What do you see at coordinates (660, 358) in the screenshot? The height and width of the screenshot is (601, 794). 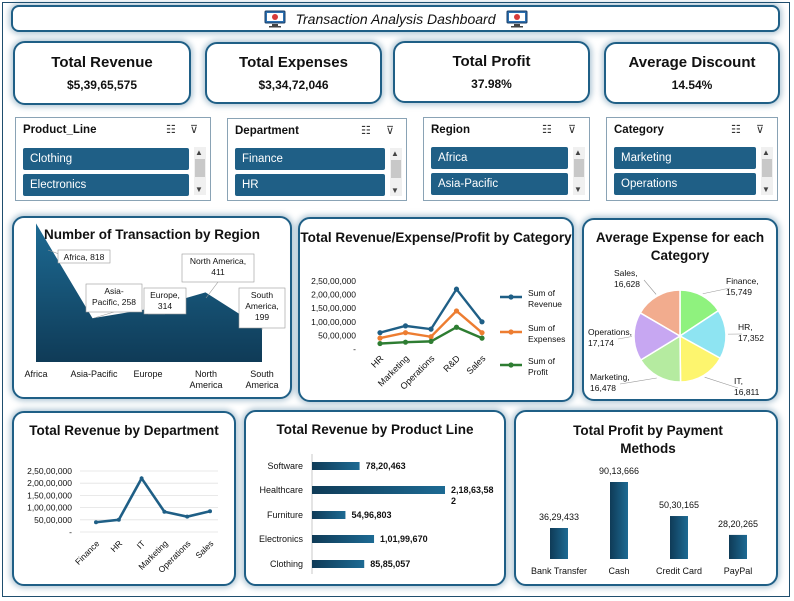 I see `pie-slice` at bounding box center [660, 358].